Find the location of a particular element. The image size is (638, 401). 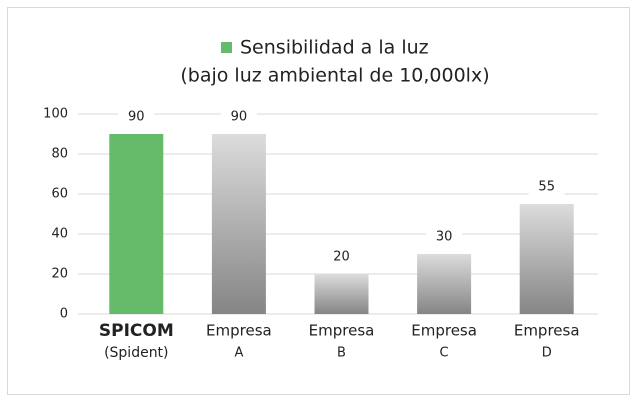

x-tick-label: C is located at coordinates (444, 353).